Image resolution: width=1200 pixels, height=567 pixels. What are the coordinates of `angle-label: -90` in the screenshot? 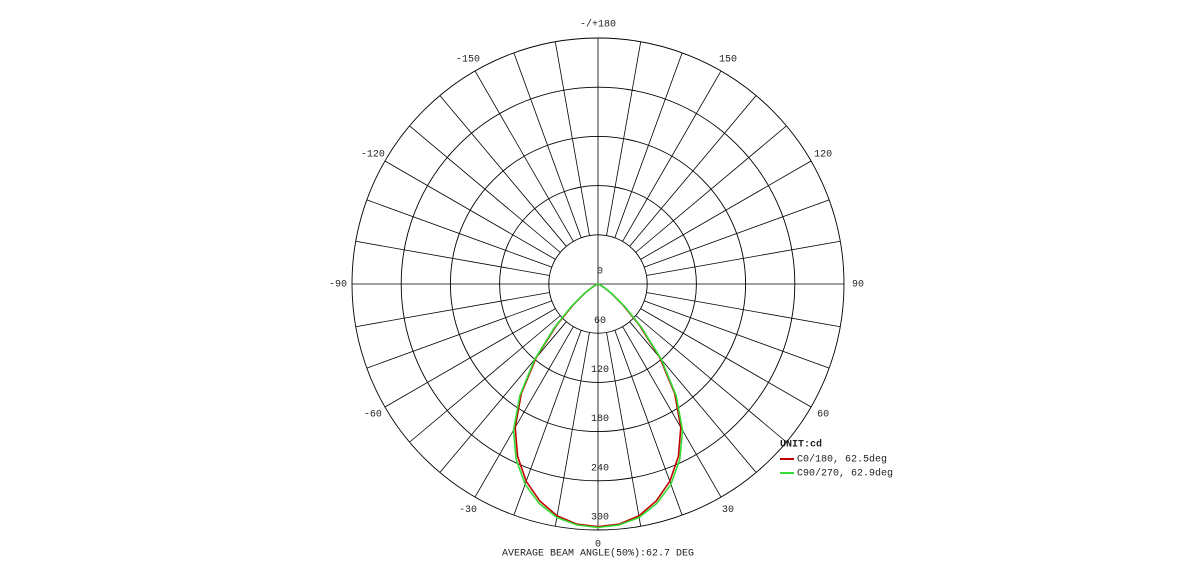 It's located at (338, 285).